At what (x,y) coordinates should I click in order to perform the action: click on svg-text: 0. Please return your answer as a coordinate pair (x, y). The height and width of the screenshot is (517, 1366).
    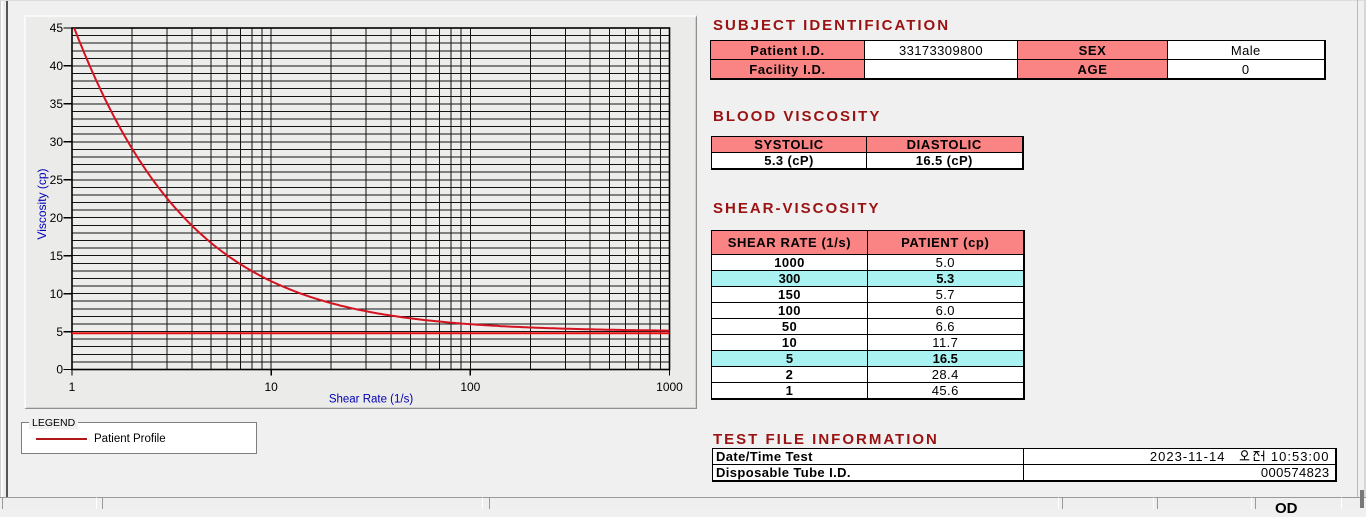
    Looking at the image, I should click on (59, 370).